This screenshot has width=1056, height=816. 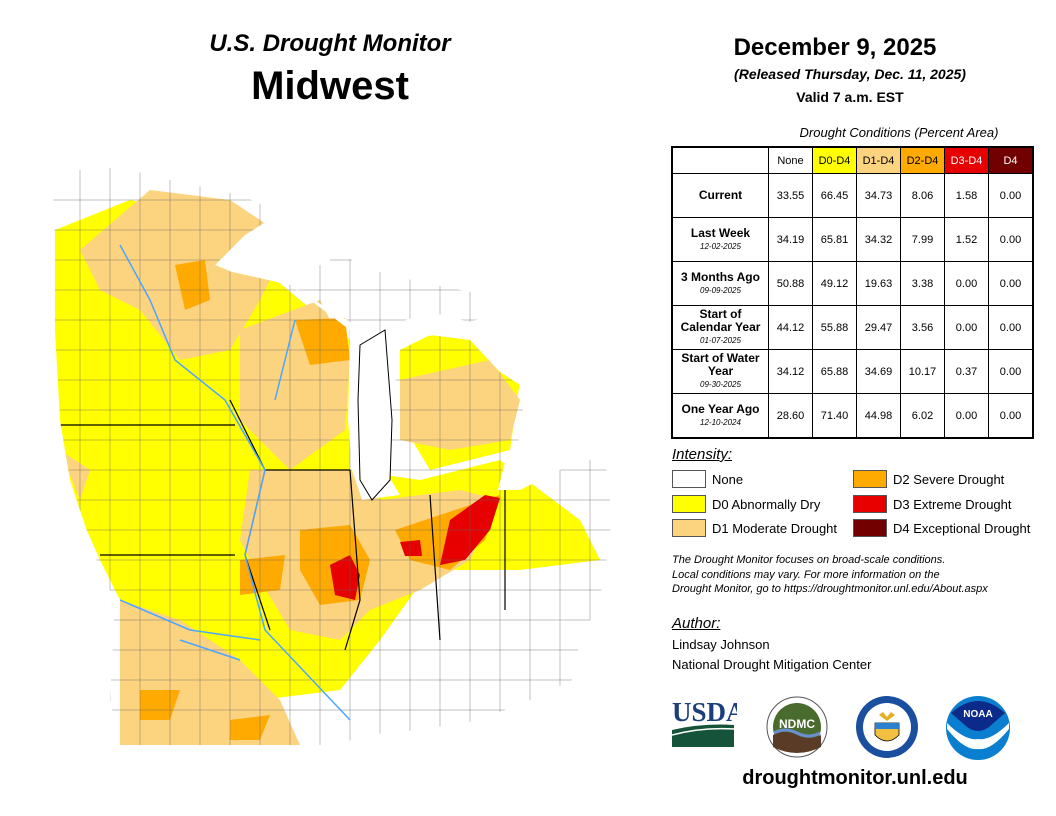 I want to click on legend-item-d1: D1 Moderate Drought, so click(x=754, y=528).